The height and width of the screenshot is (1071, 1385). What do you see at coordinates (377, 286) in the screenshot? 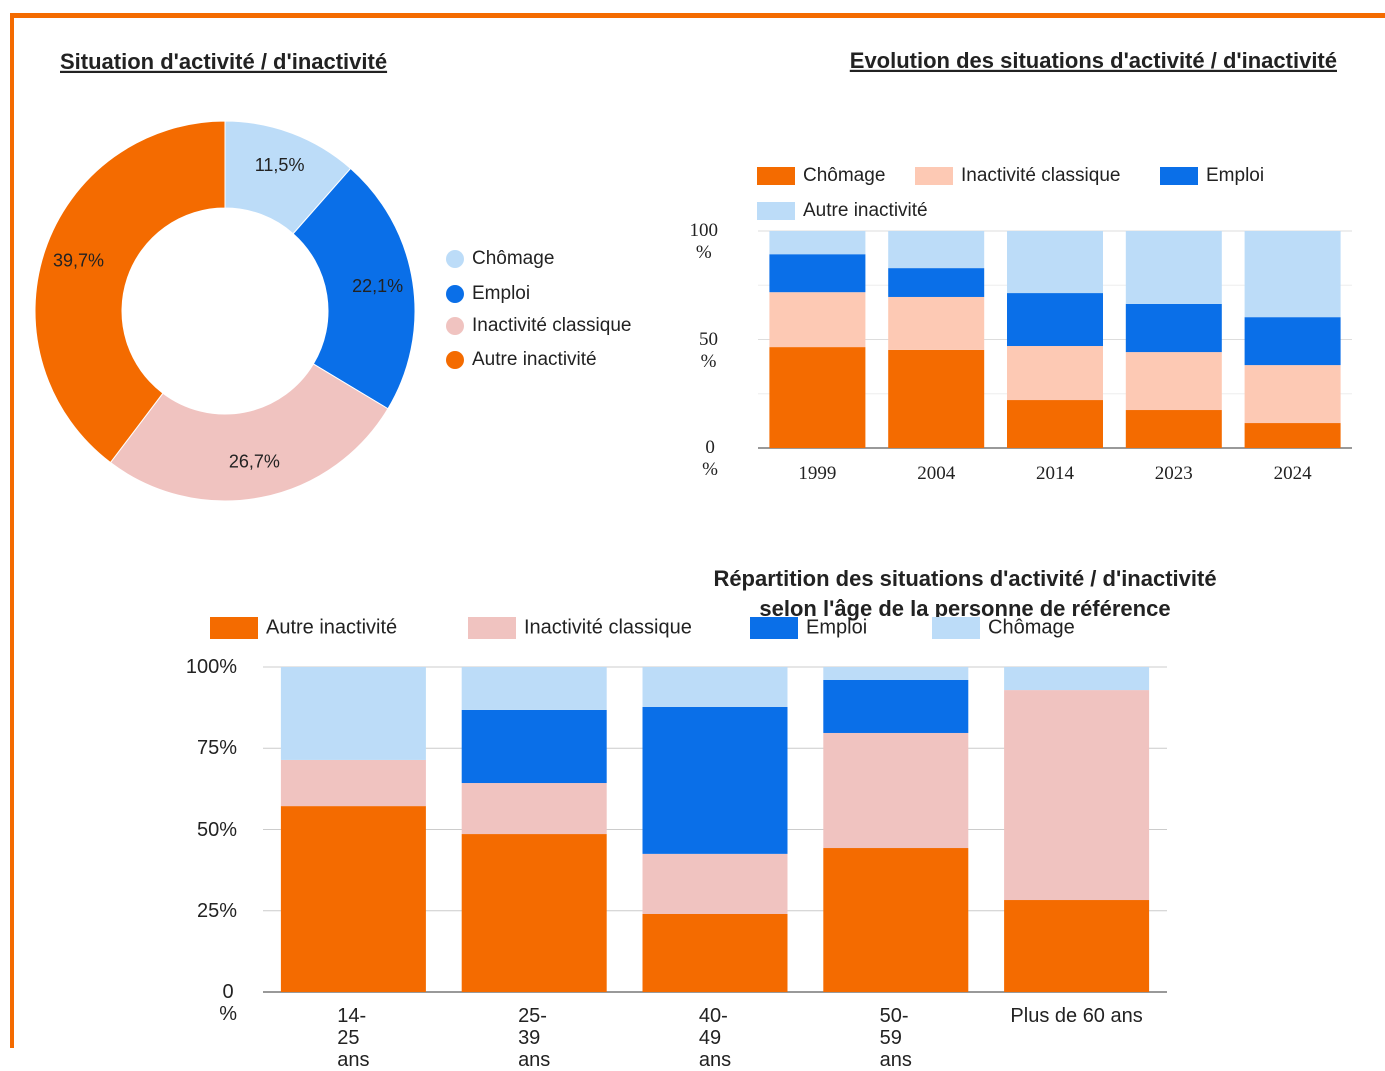
I see `slice-label: 22,1%` at bounding box center [377, 286].